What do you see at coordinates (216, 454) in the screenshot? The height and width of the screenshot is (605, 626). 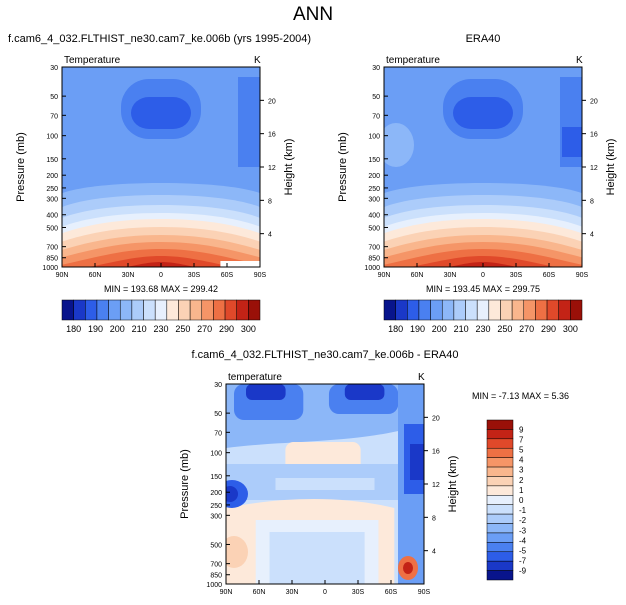 I see `y-tick-label: 100` at bounding box center [216, 454].